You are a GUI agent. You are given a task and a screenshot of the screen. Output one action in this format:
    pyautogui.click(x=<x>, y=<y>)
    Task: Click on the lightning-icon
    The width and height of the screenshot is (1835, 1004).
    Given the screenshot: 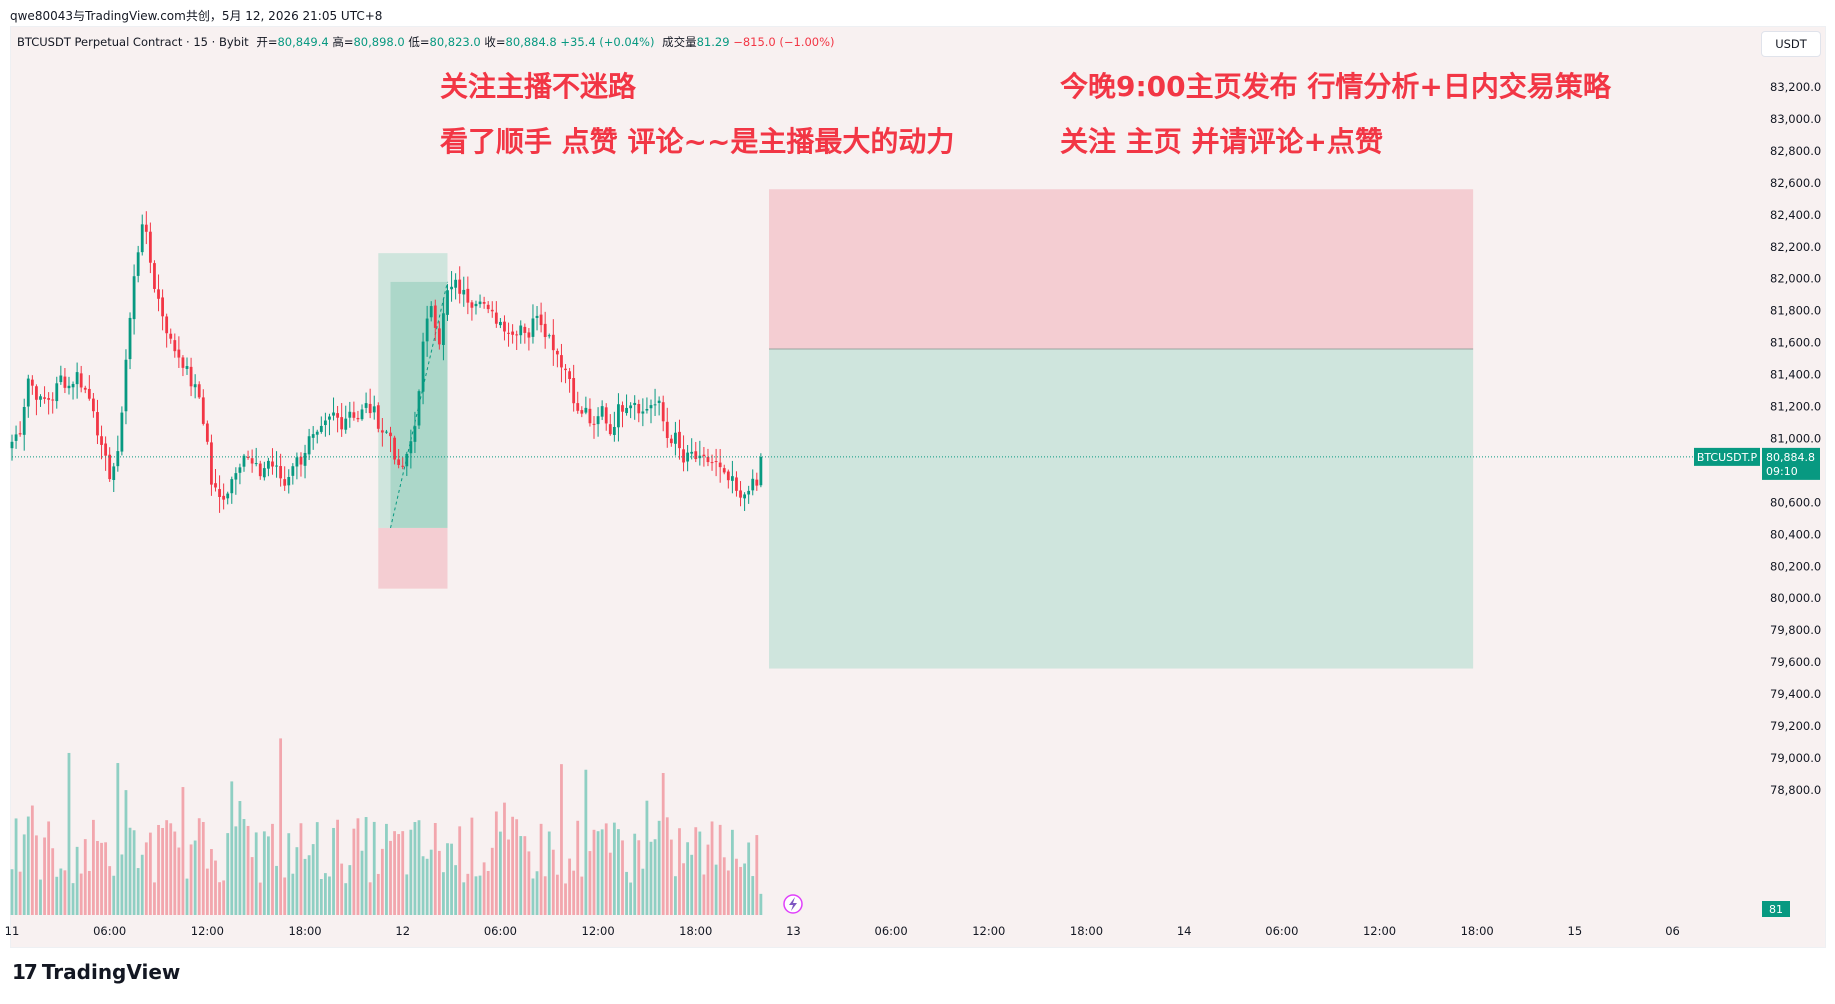 What is the action you would take?
    pyautogui.click(x=793, y=904)
    